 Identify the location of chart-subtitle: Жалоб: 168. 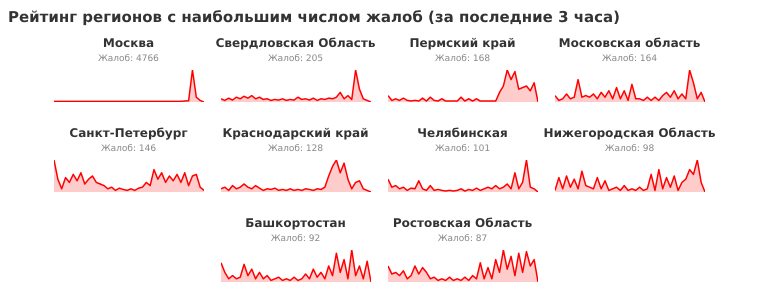
(462, 59).